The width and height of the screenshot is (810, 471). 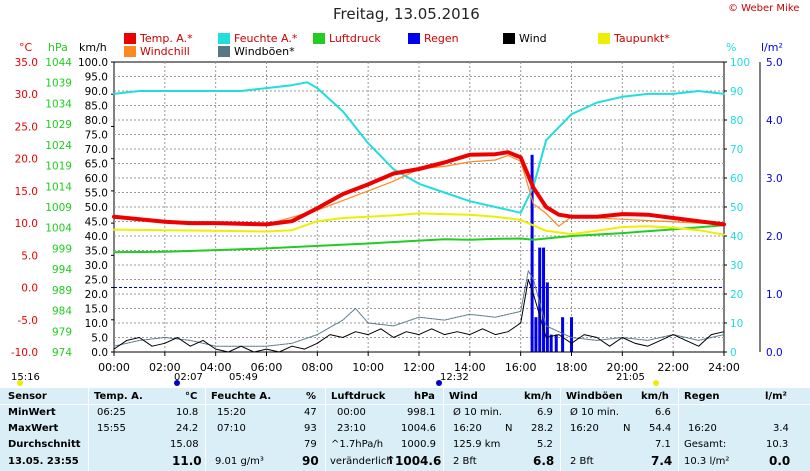 I want to click on y-tick-celsius: 25.0, so click(x=26, y=127).